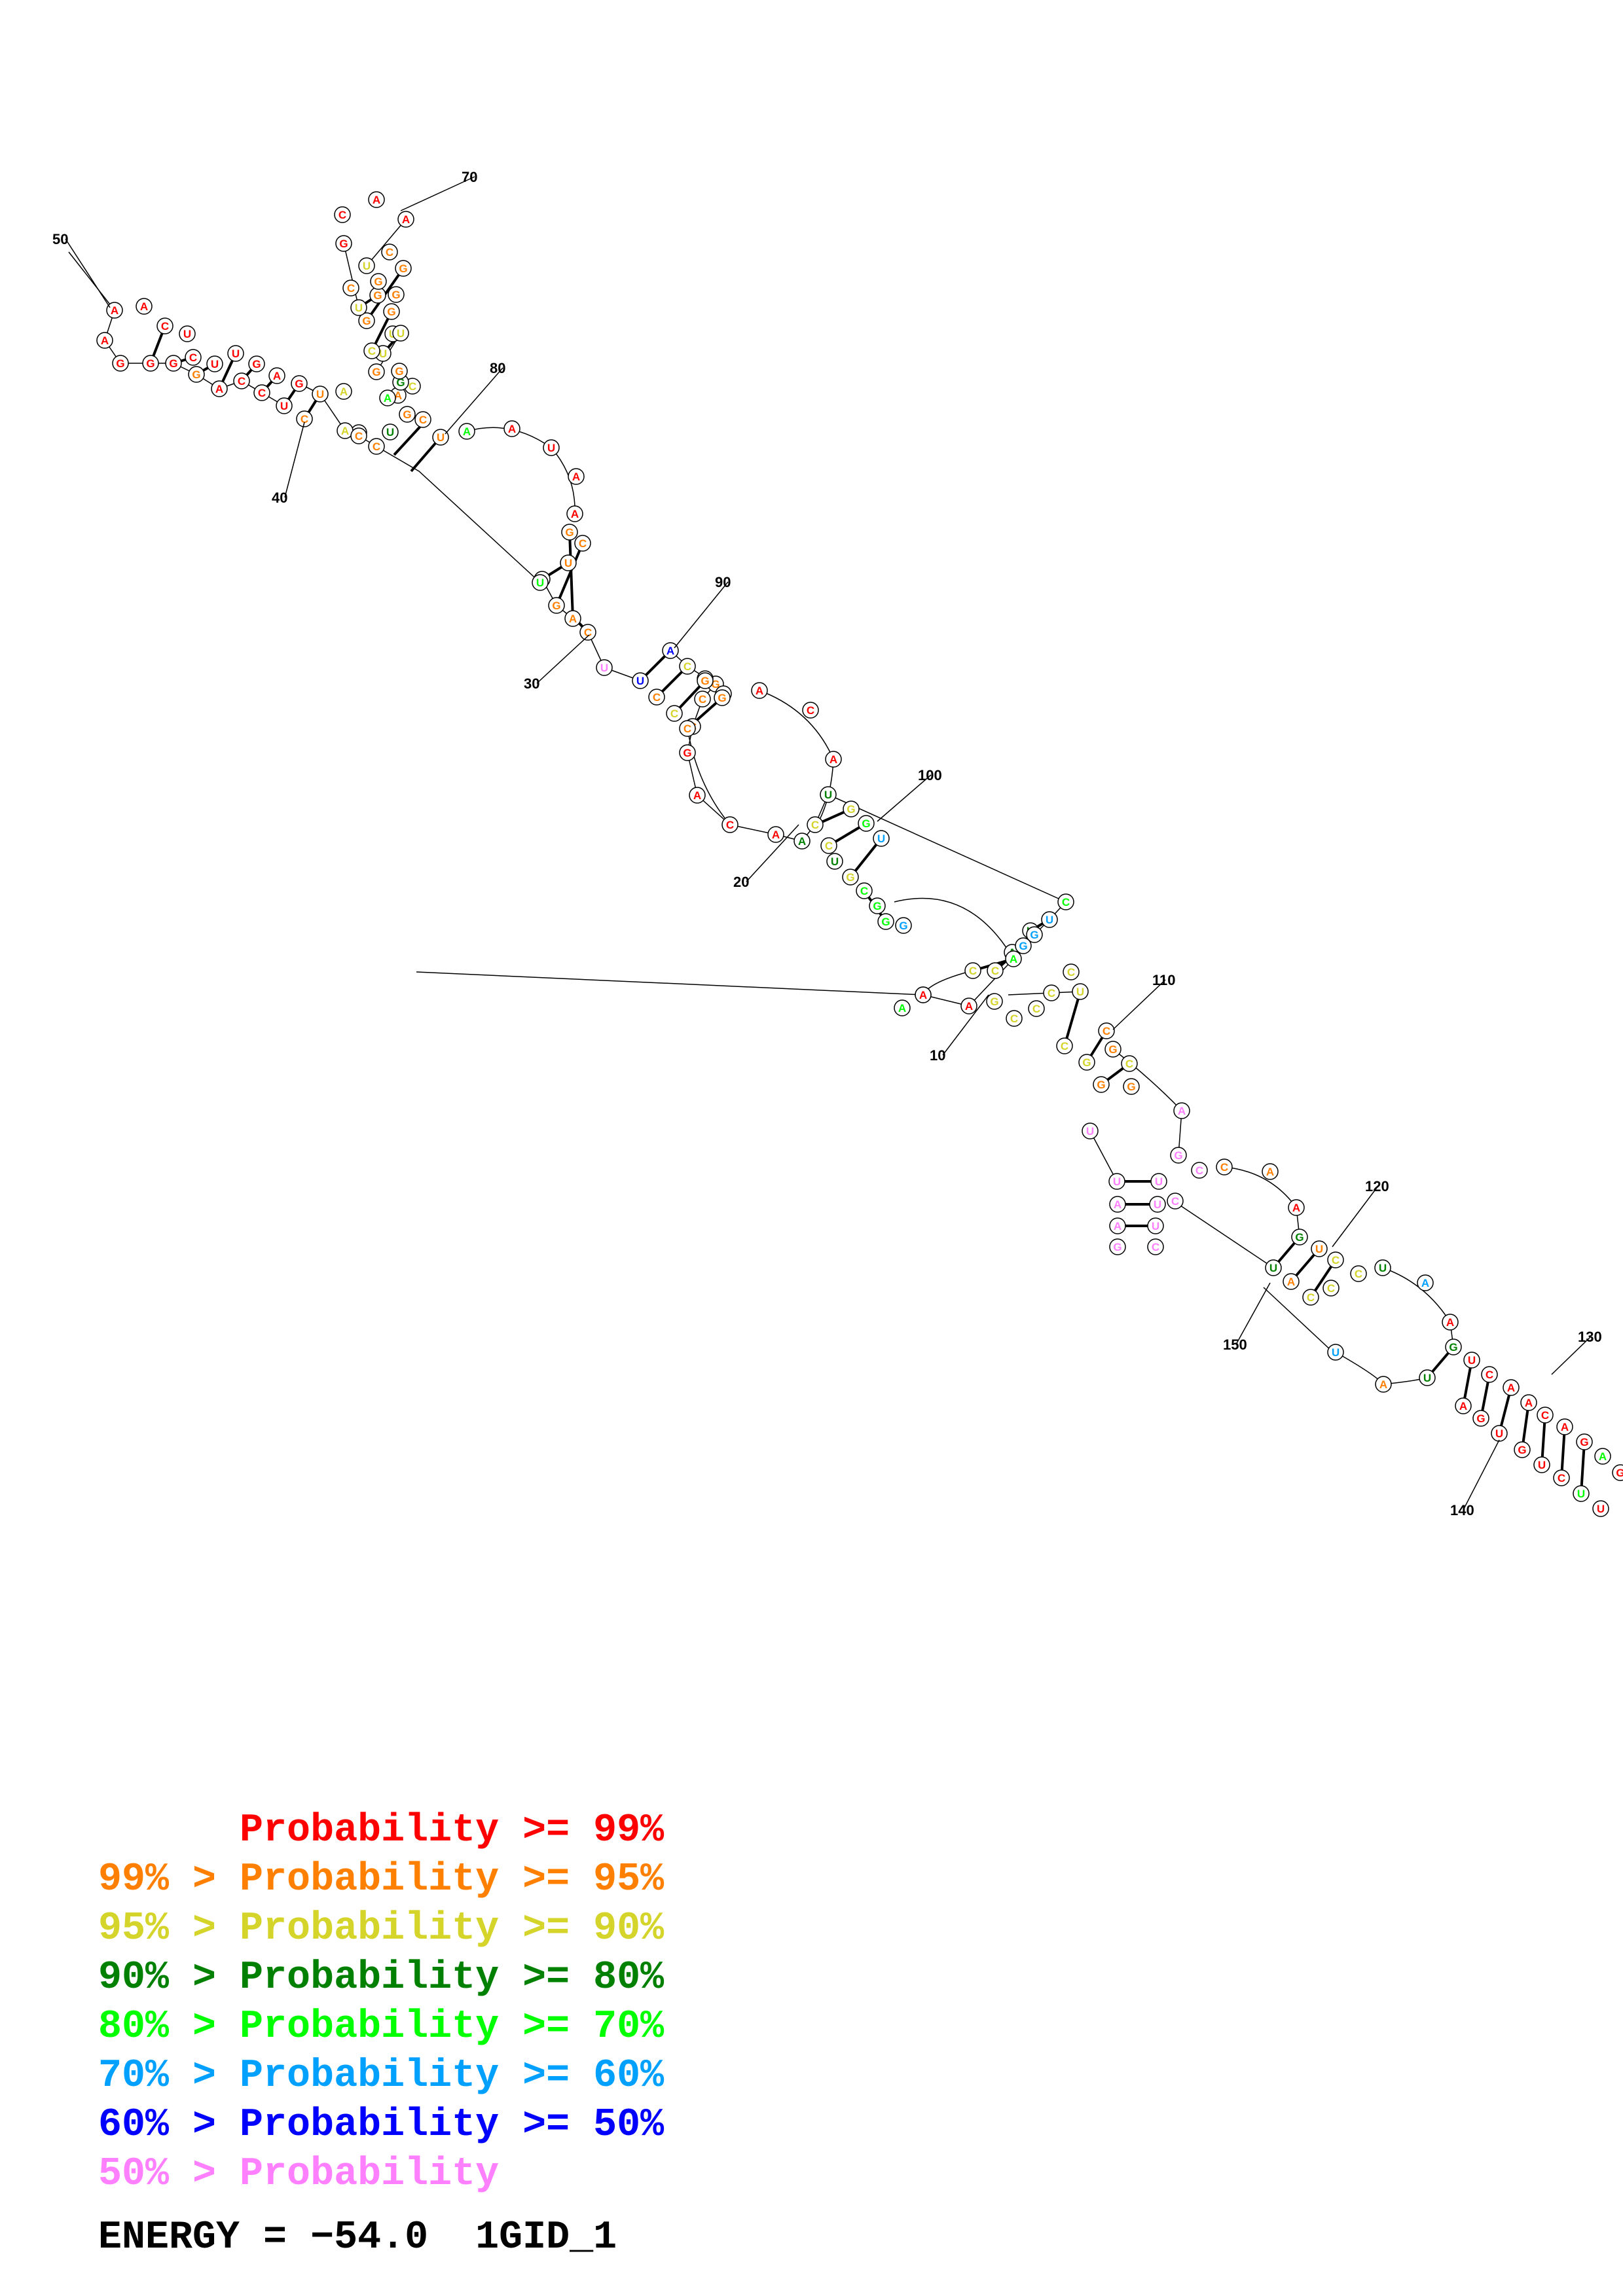 The image size is (1623, 2296). What do you see at coordinates (569, 574) in the screenshot?
I see `base-pair-line` at bounding box center [569, 574].